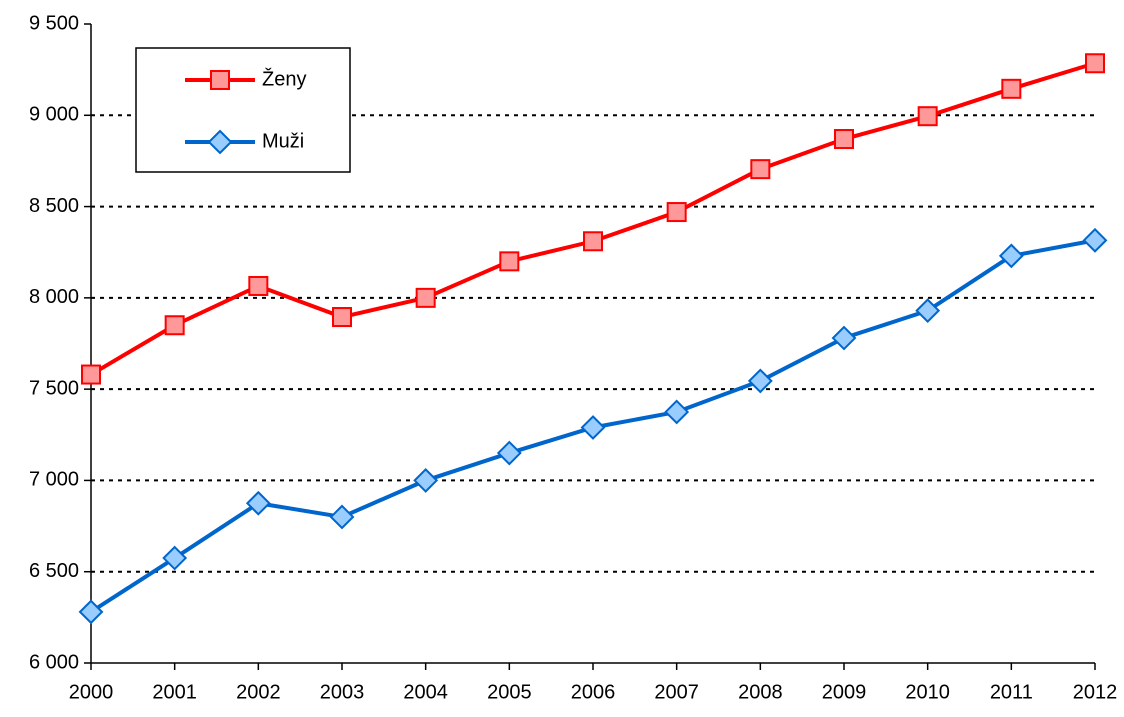 The image size is (1124, 717). I want to click on x-tick-label: 2002, so click(258, 692).